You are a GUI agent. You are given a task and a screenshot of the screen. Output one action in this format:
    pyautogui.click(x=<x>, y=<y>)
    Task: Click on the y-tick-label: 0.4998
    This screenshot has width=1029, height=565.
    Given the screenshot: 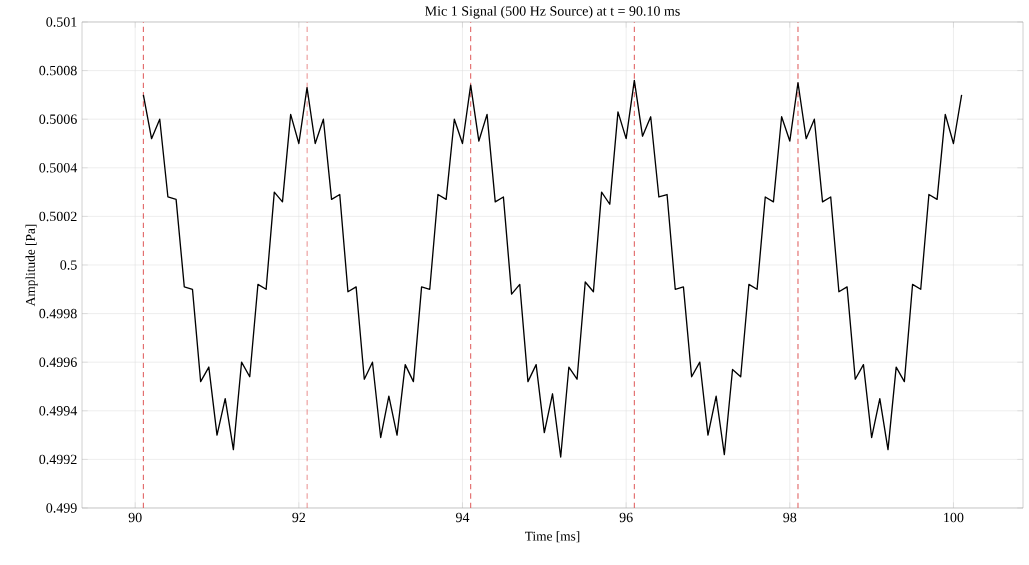 What is the action you would take?
    pyautogui.click(x=58, y=313)
    